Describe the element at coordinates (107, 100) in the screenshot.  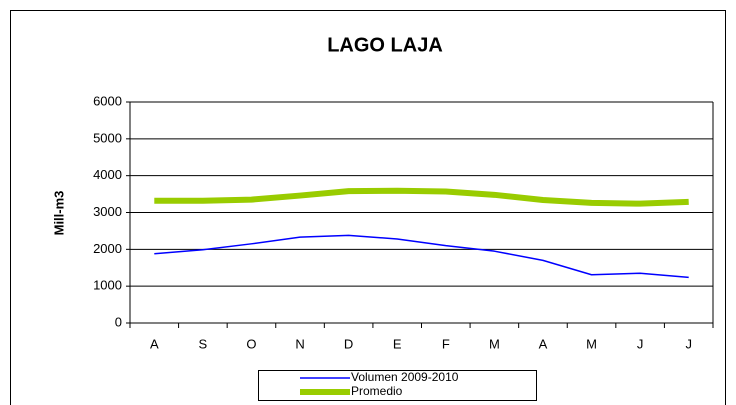
I see `y-tick-label: 6000` at that location.